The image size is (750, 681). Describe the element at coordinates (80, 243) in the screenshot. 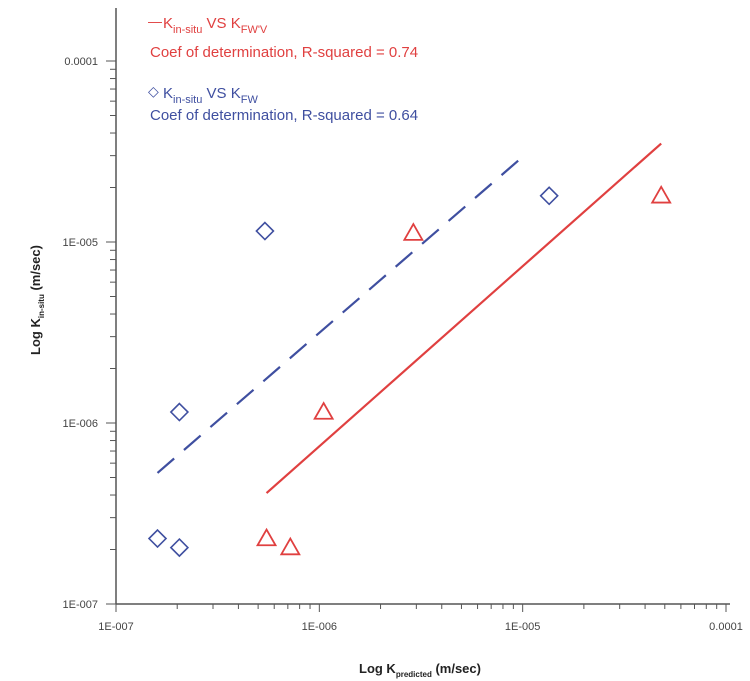

I see `y-tick-label: 1E-005` at that location.